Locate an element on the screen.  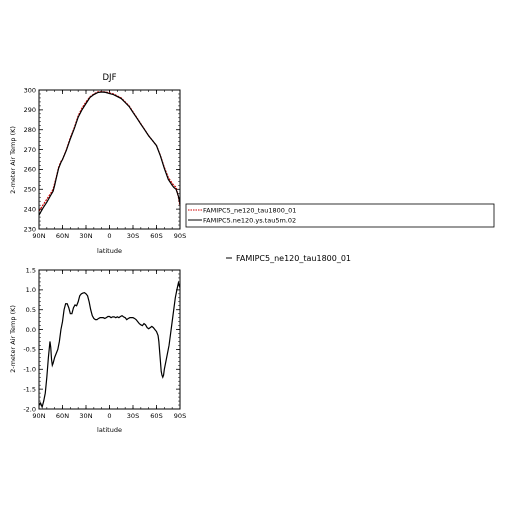
top-x-axis-label: latitude is located at coordinates (109, 251).